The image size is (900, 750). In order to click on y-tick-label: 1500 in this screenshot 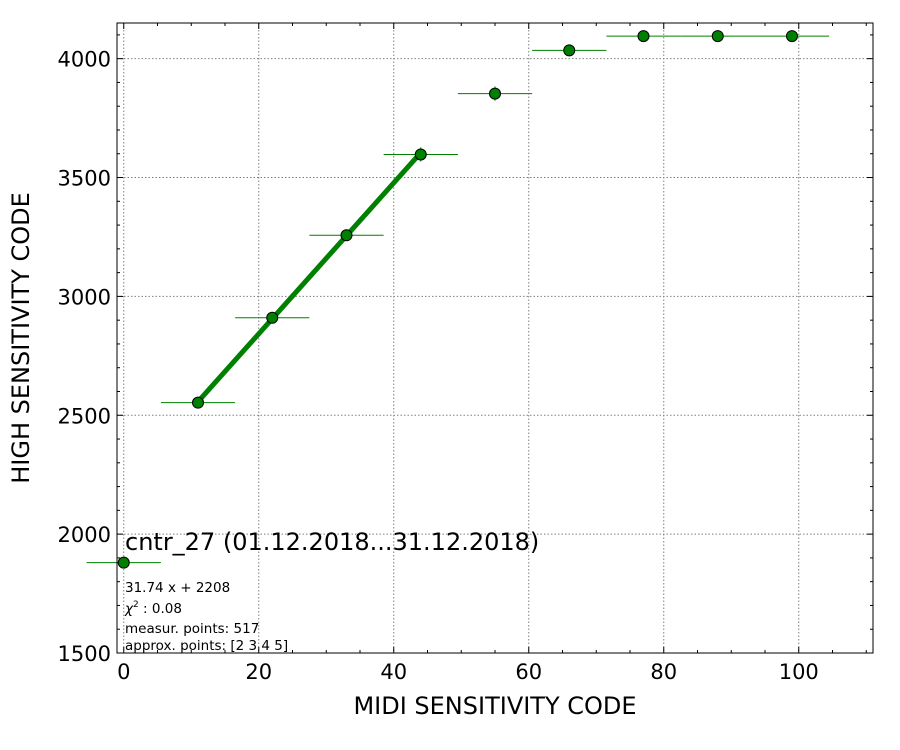, I will do `click(84, 654)`.